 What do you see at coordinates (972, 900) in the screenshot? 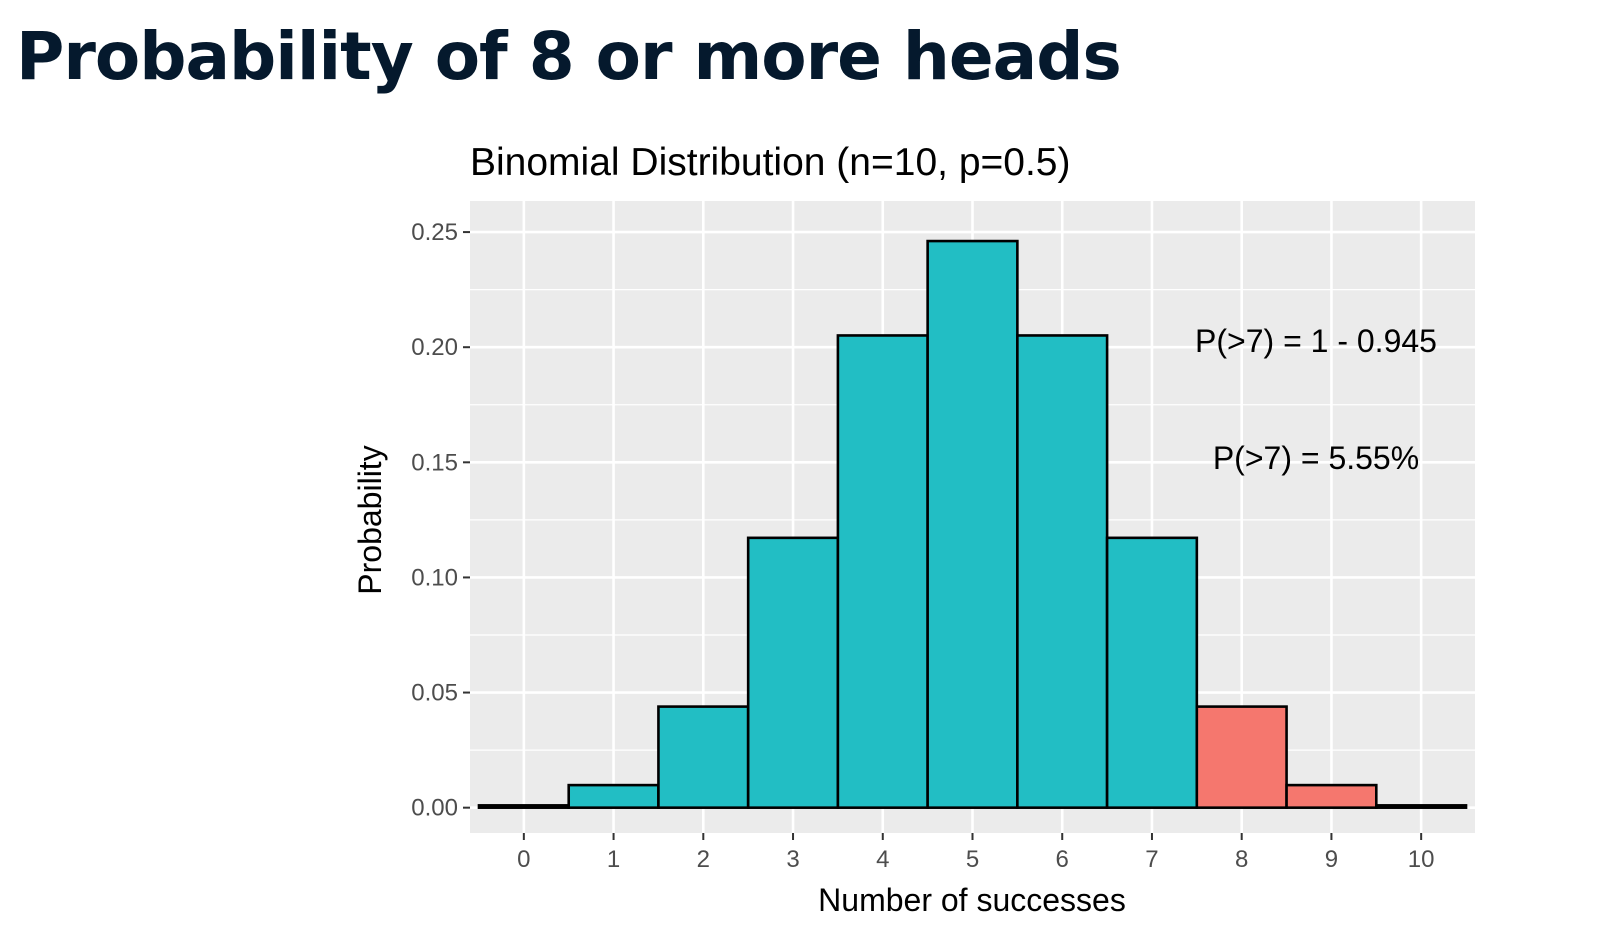
I see `x-axis-title: Number of successes` at bounding box center [972, 900].